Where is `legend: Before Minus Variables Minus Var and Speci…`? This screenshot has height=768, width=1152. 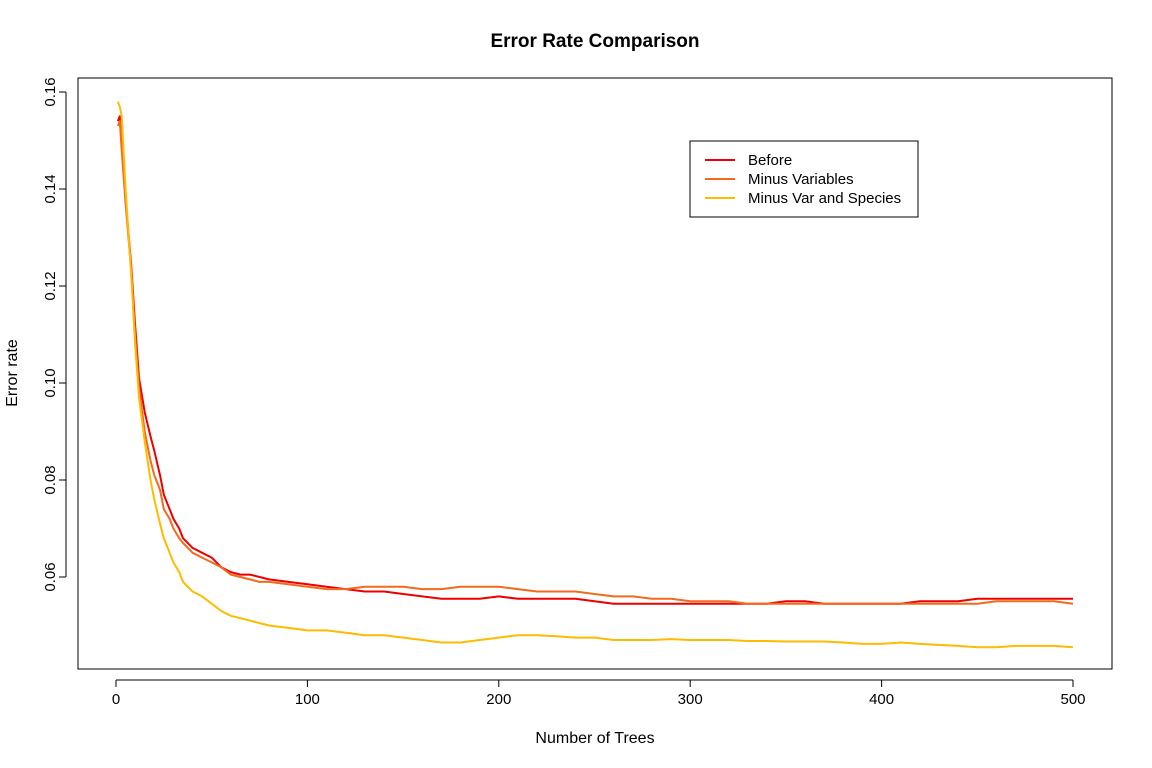
legend: Before Minus Variables Minus Var and Speci… is located at coordinates (804, 179).